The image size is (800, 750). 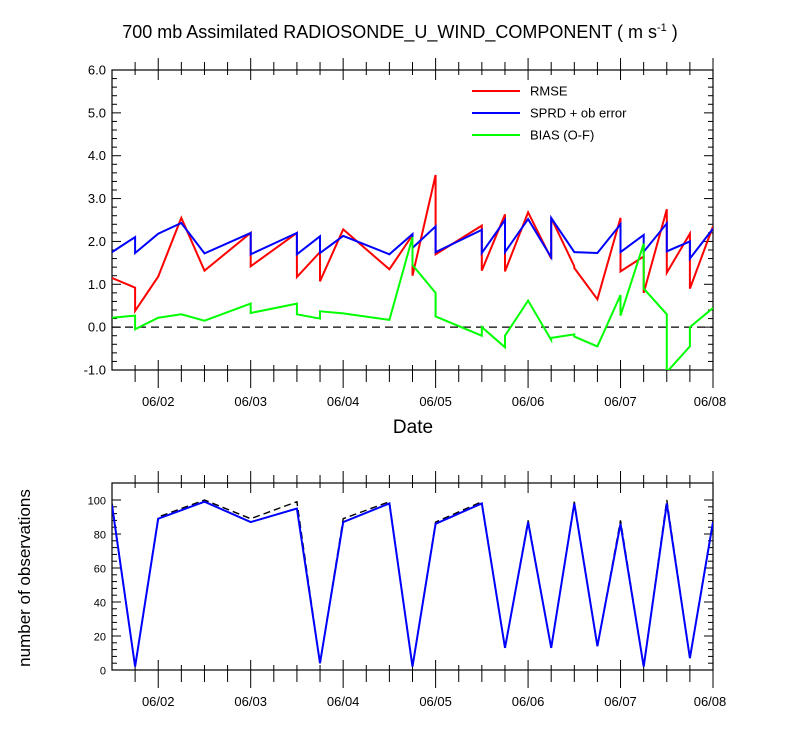 I want to click on top-y-tick-label: 6.0, so click(x=97, y=70).